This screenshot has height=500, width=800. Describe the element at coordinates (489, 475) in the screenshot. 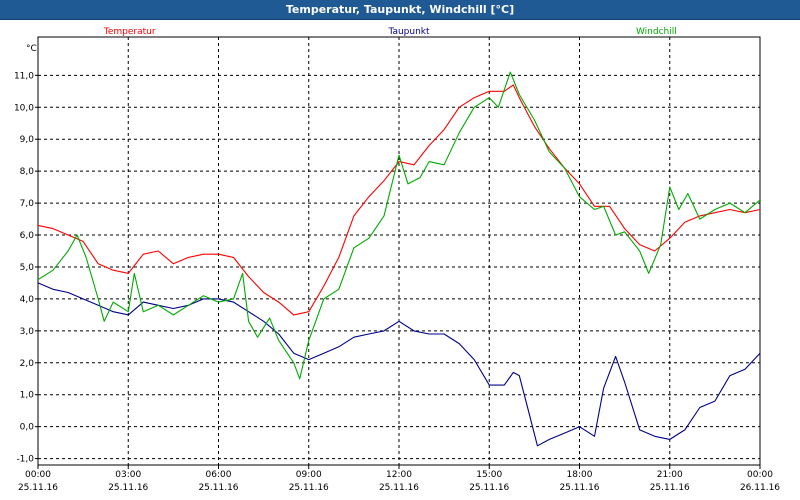

I see `x-tick-label: 15:00` at that location.